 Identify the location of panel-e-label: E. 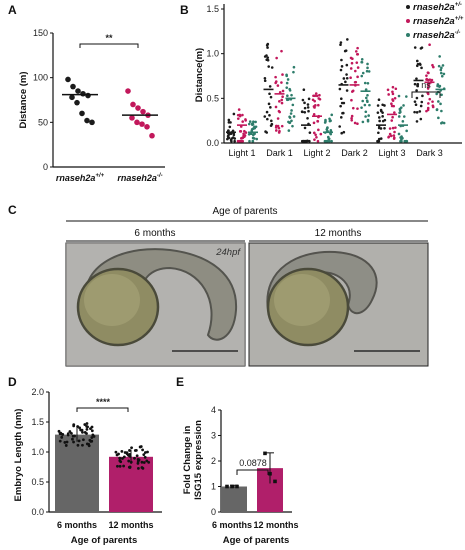
(180, 382).